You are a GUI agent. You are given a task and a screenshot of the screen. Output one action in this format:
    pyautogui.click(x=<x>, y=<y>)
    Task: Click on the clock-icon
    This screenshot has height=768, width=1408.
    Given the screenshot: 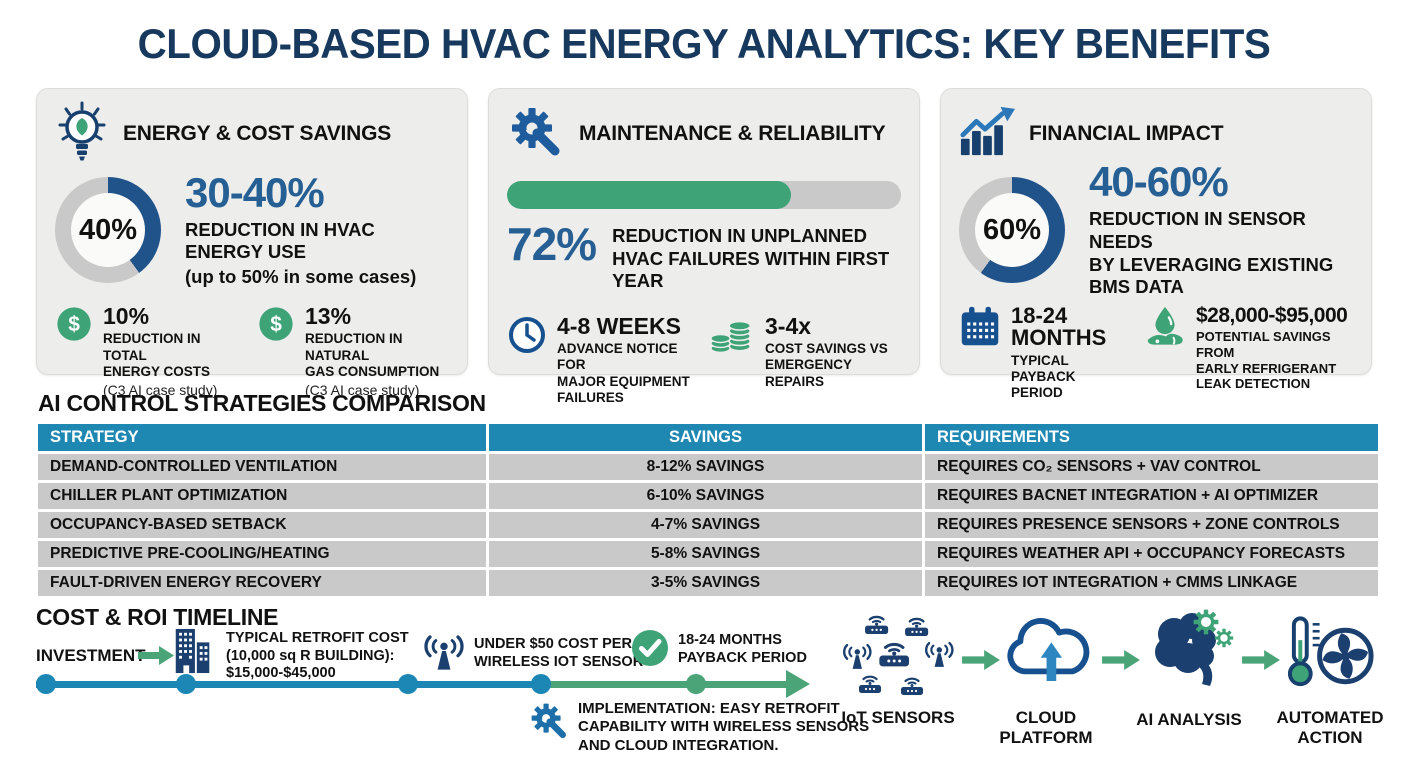 What is the action you would take?
    pyautogui.click(x=527, y=360)
    